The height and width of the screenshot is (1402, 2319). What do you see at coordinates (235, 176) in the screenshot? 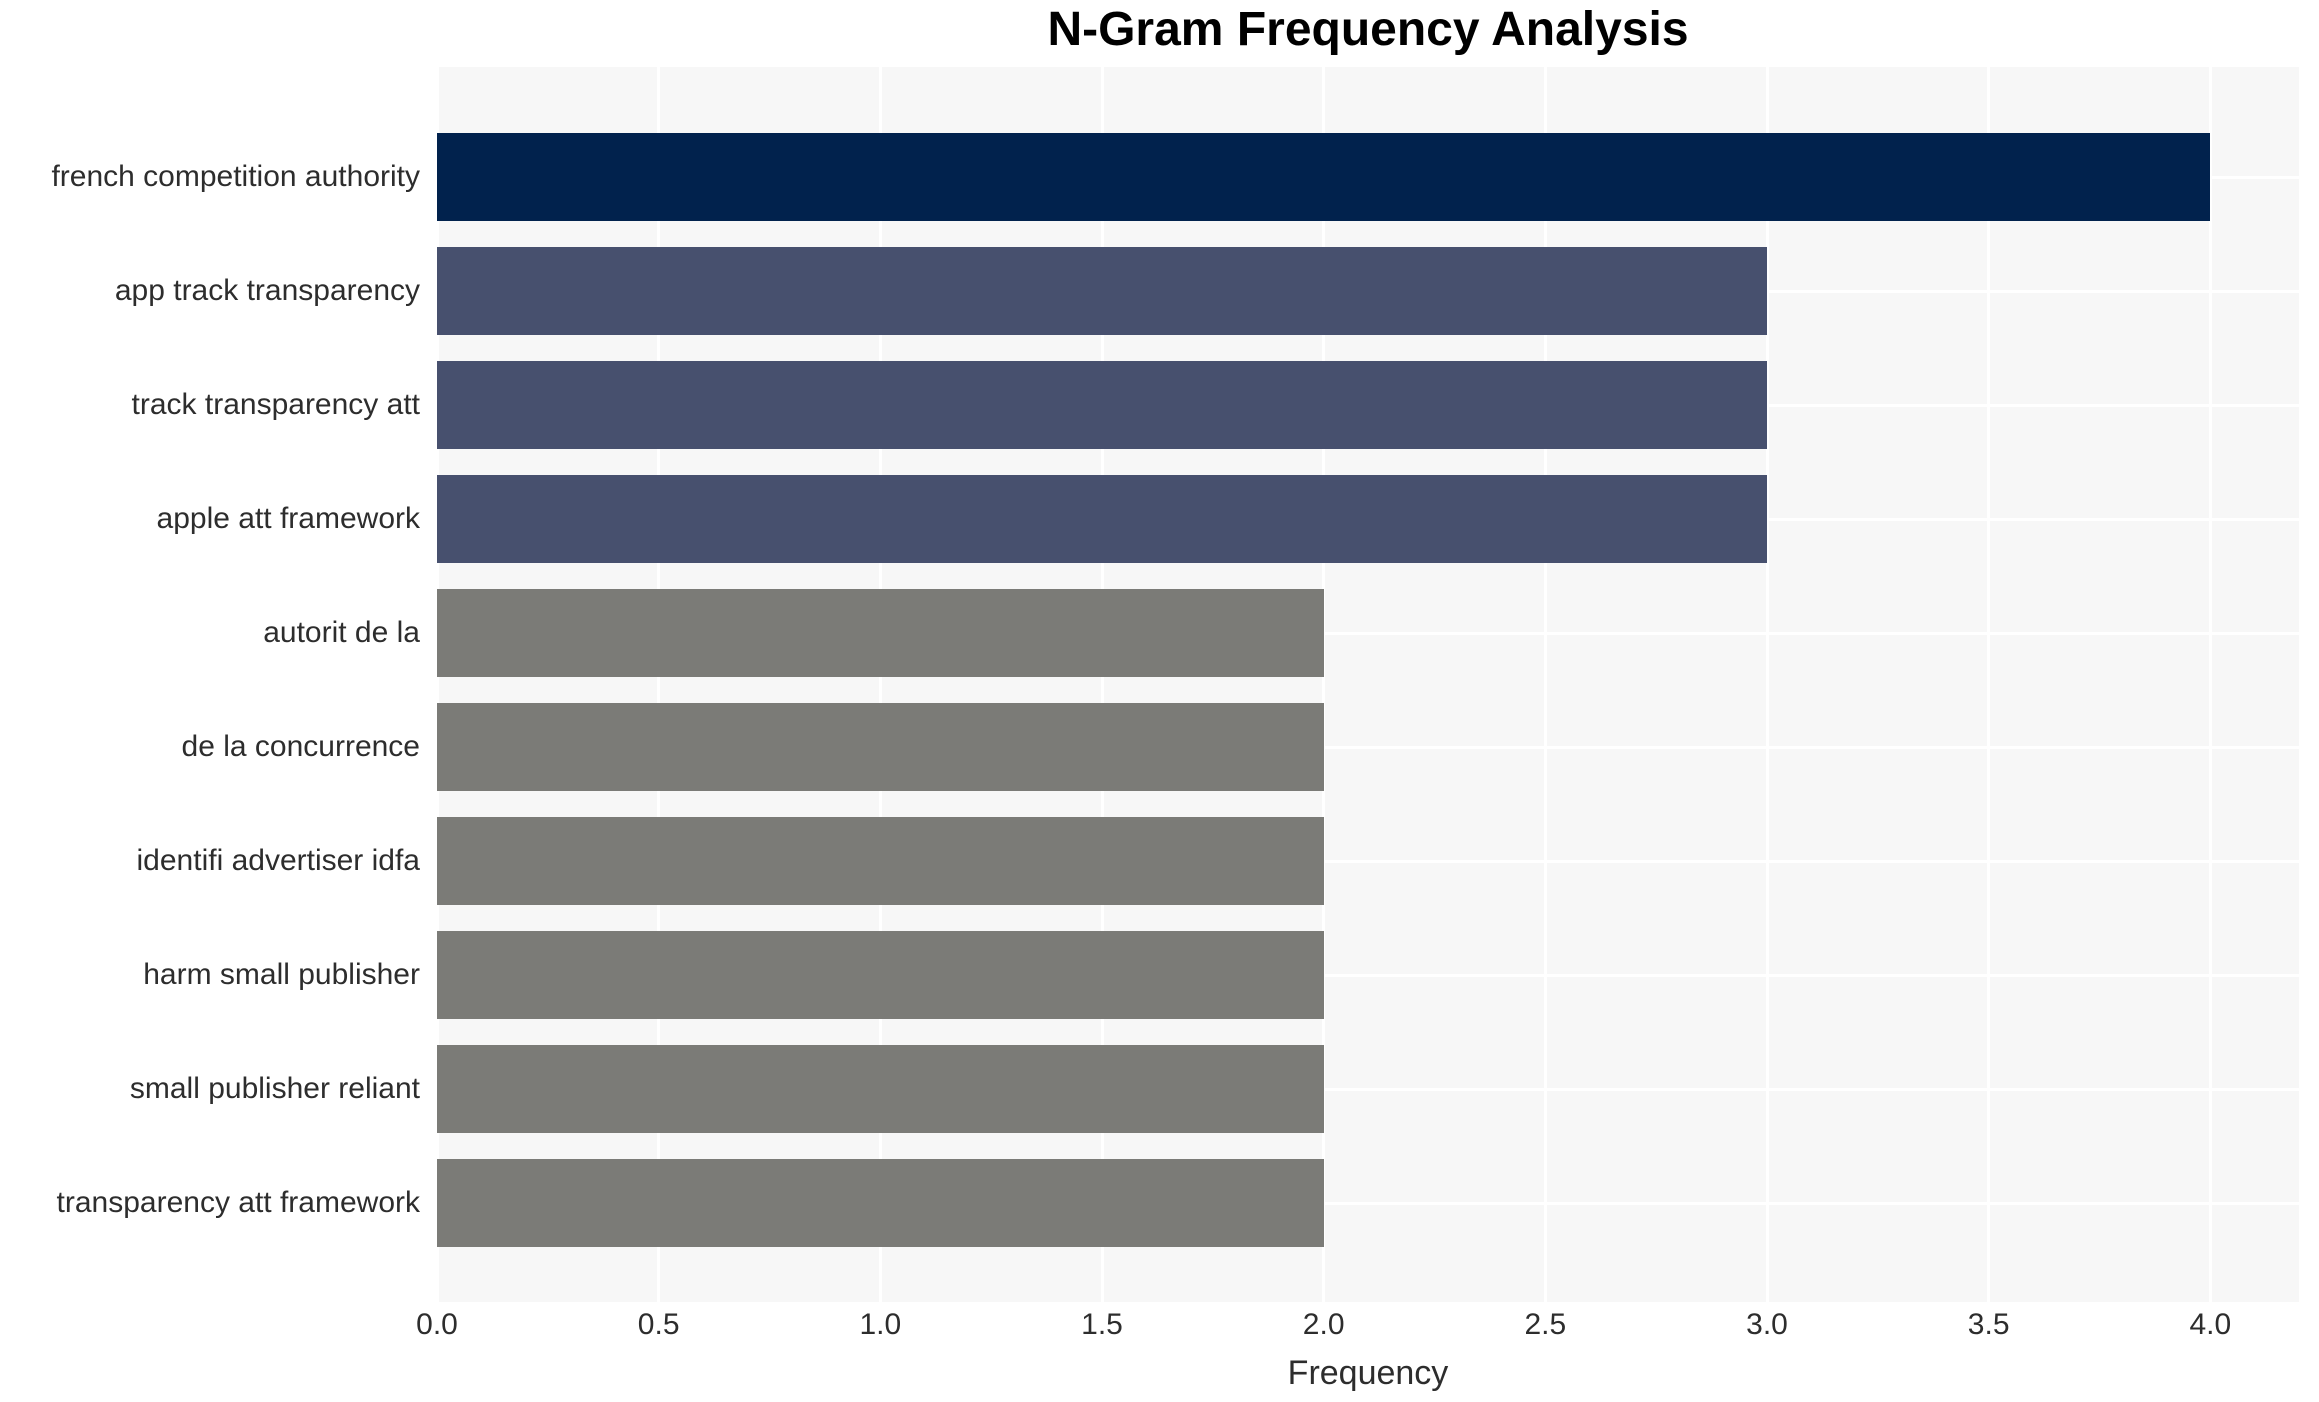
I see `y-axis-label: french competition authority` at bounding box center [235, 176].